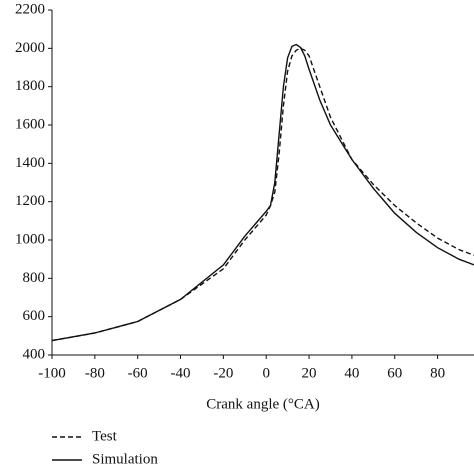 The image size is (474, 474). Describe the element at coordinates (30, 239) in the screenshot. I see `y-tick-label: 1000` at that location.